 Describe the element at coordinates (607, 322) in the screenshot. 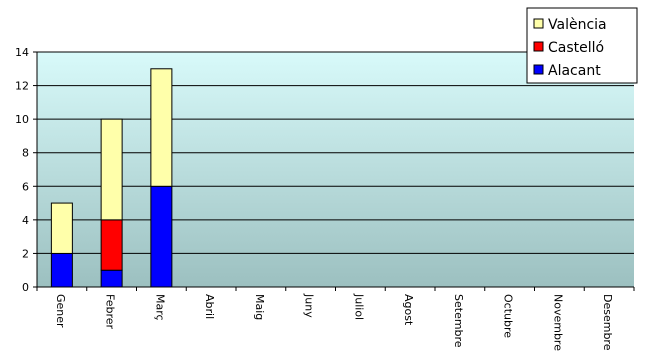

I see `x-tick-label: Desembre` at that location.